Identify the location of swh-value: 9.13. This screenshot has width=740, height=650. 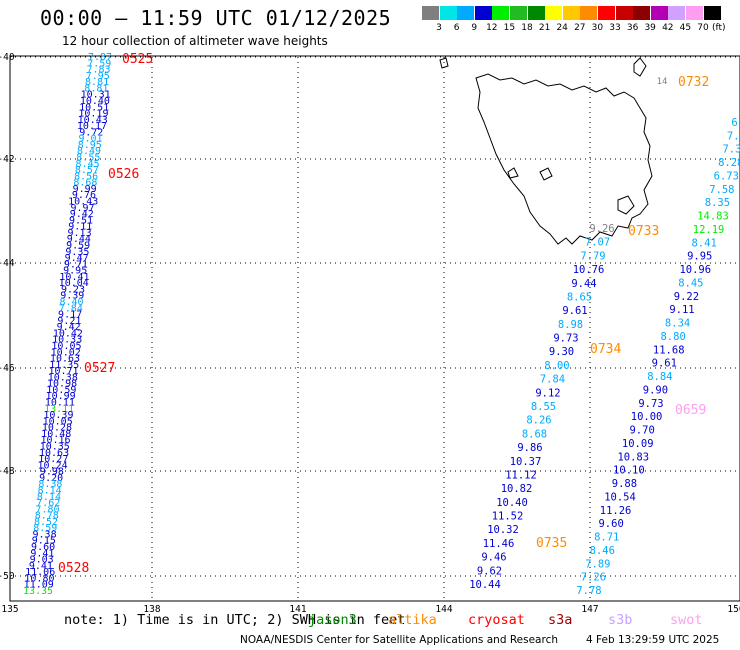
(80, 233).